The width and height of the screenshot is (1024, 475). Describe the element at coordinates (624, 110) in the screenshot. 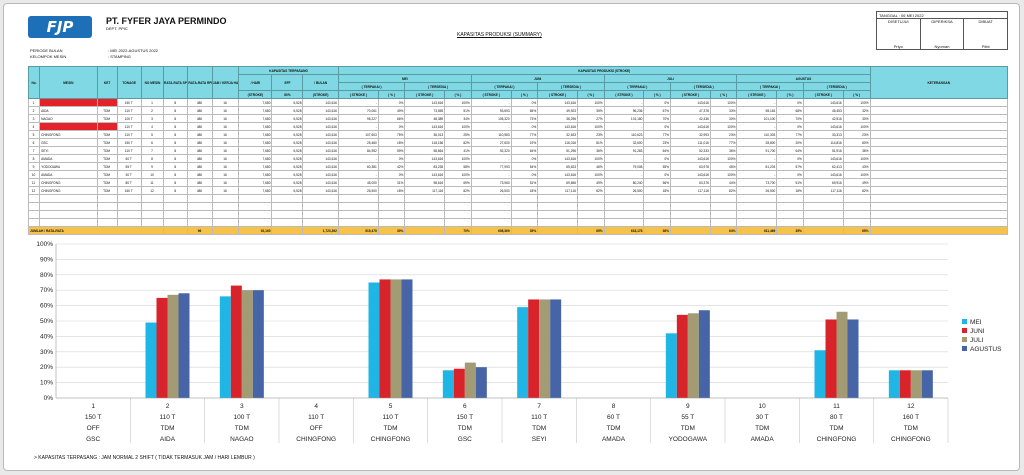

I see `month-value-cell: 96,236` at that location.